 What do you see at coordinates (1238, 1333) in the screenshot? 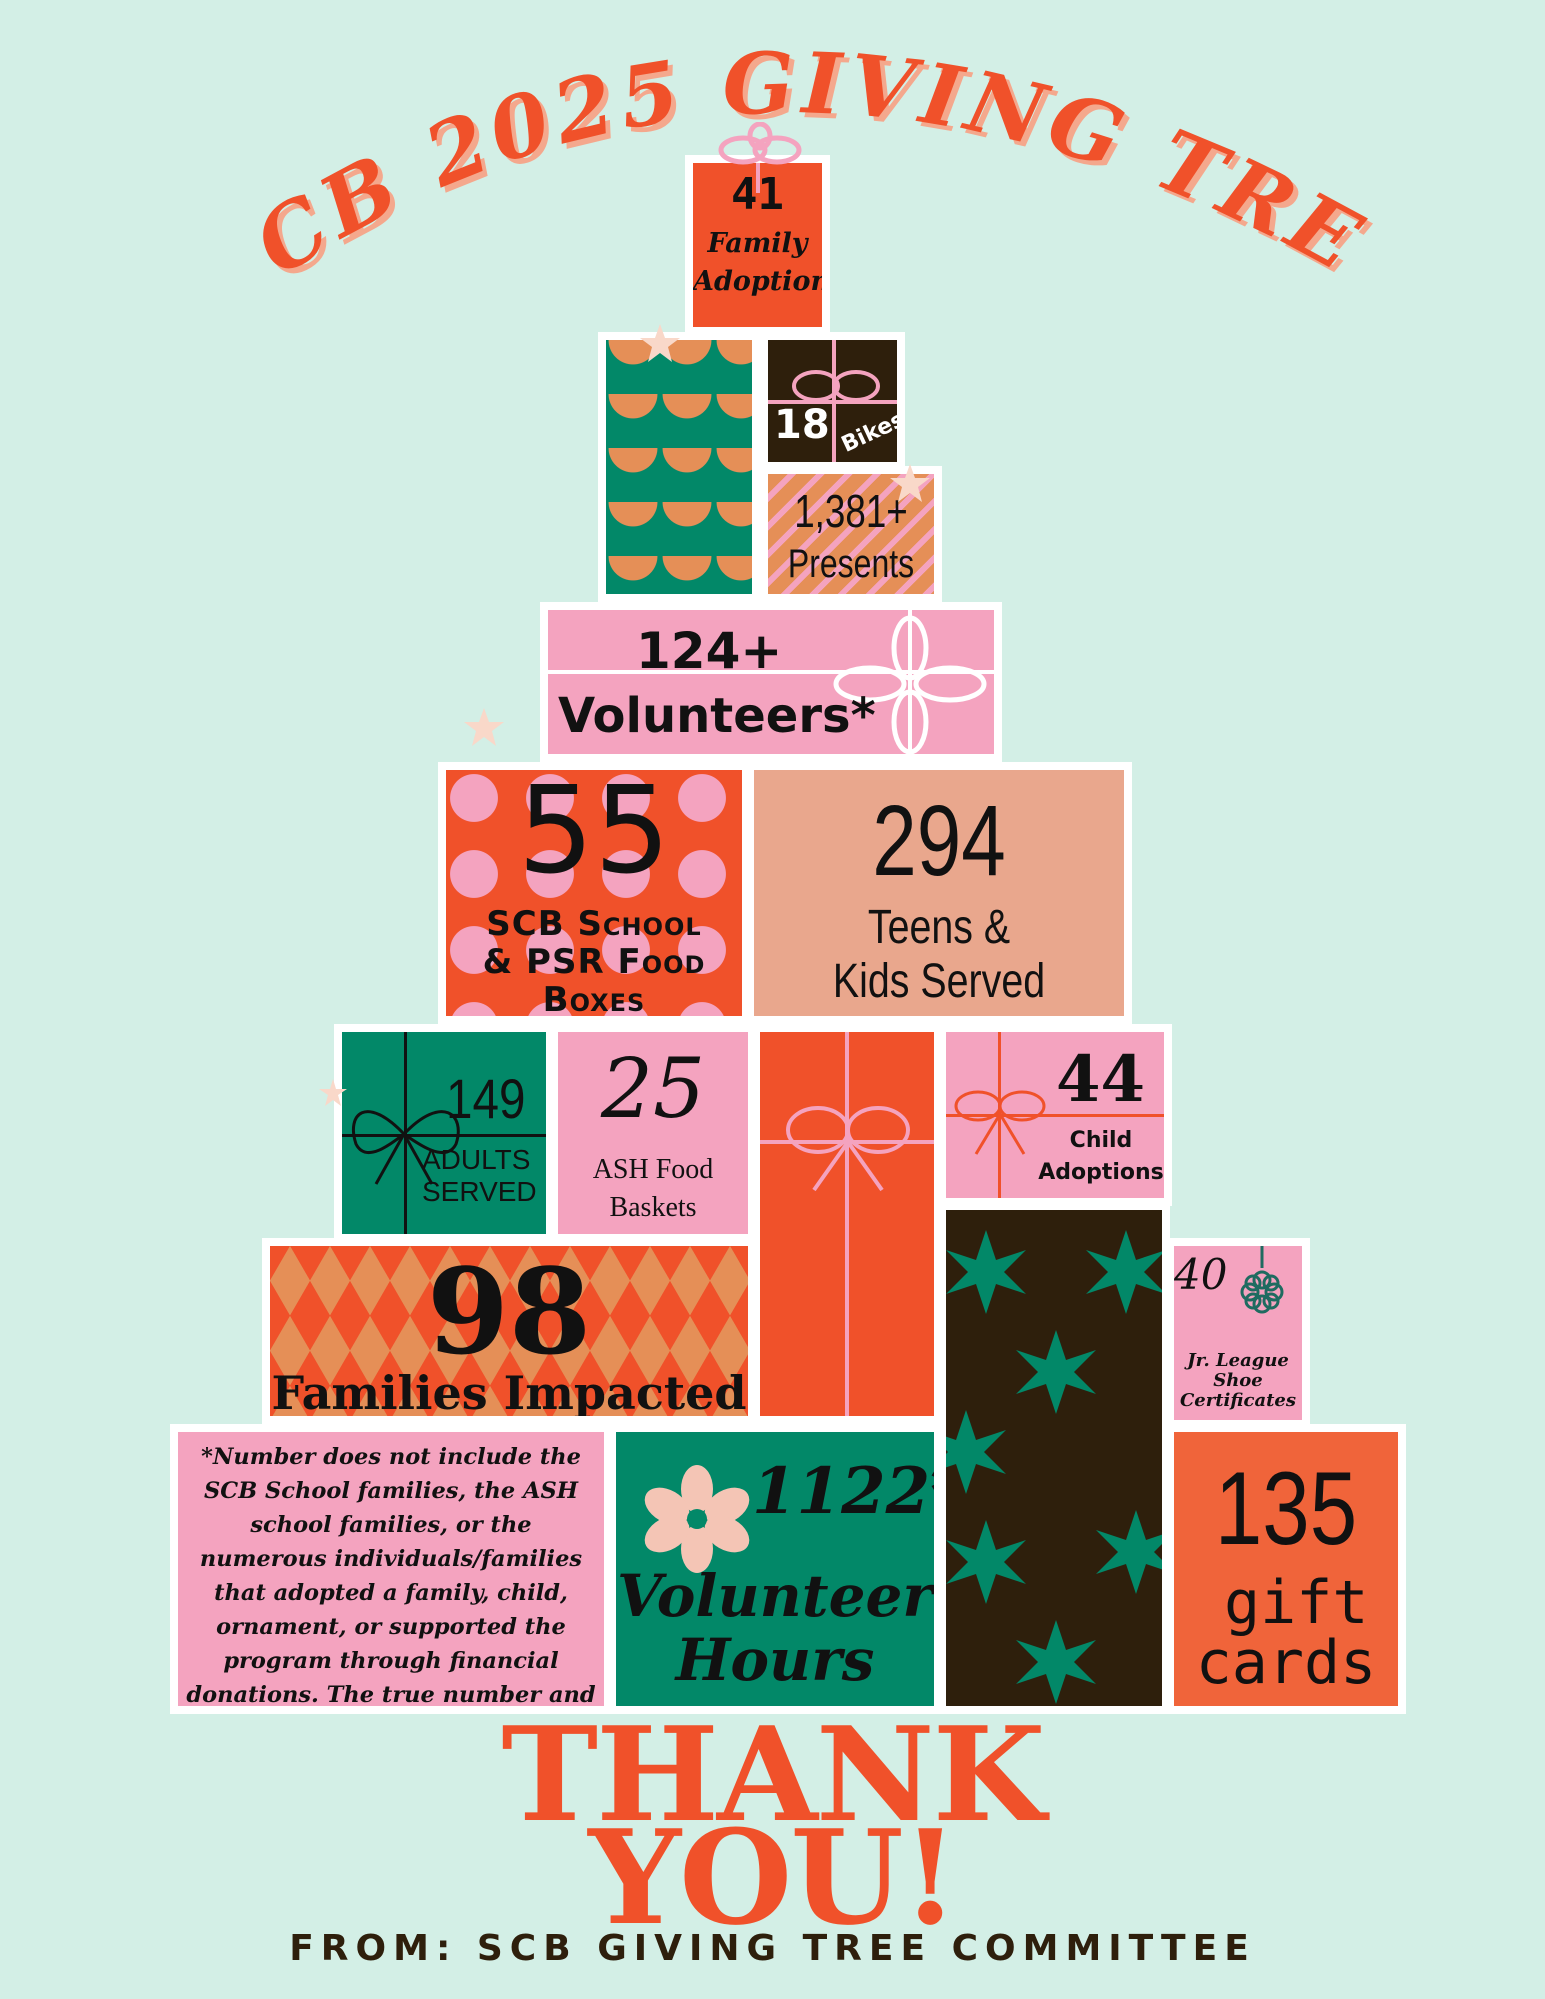
I see `shoe-certificates-box: 40 Jr. League Shoe Certificates` at bounding box center [1238, 1333].